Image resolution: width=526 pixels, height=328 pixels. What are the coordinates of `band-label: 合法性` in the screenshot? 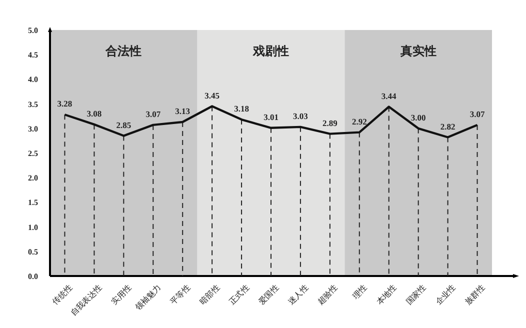 It's located at (123, 51).